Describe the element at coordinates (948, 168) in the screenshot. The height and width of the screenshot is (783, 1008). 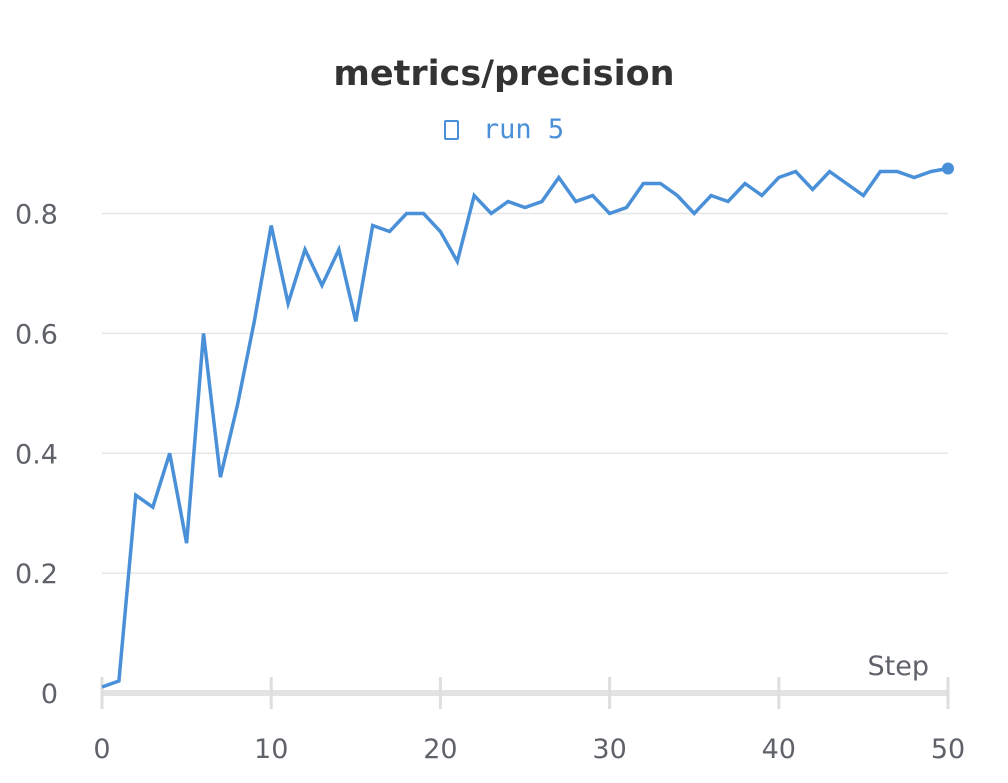
I see `last-point-marker` at that location.